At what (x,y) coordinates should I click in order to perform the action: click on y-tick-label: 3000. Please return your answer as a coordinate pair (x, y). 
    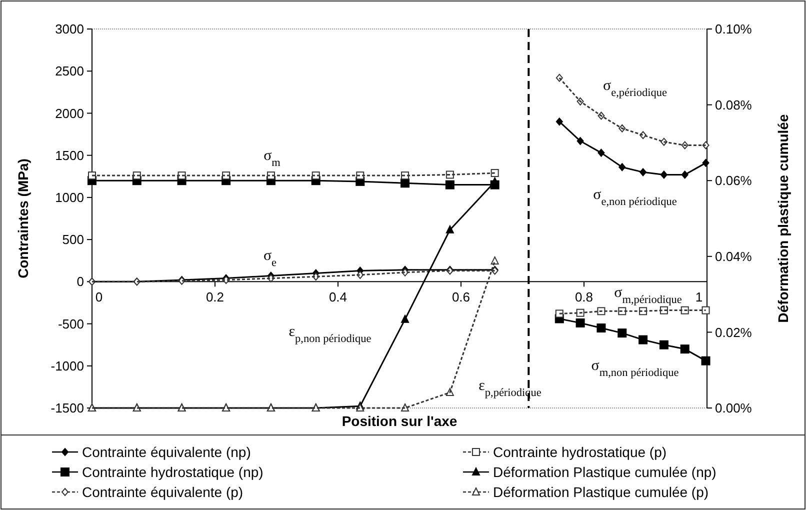
    Looking at the image, I should click on (69, 29).